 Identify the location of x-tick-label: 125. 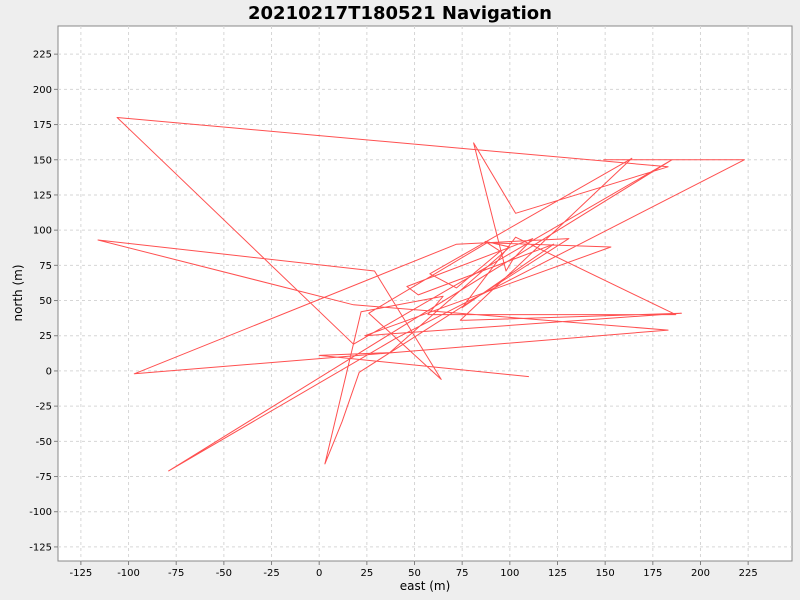
(557, 573).